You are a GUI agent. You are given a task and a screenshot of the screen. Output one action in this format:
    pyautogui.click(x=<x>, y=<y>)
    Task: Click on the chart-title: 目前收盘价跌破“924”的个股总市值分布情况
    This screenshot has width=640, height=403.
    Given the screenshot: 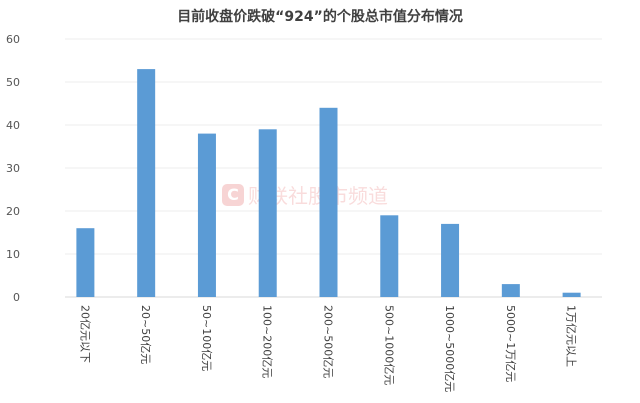 What is the action you would take?
    pyautogui.click(x=320, y=17)
    